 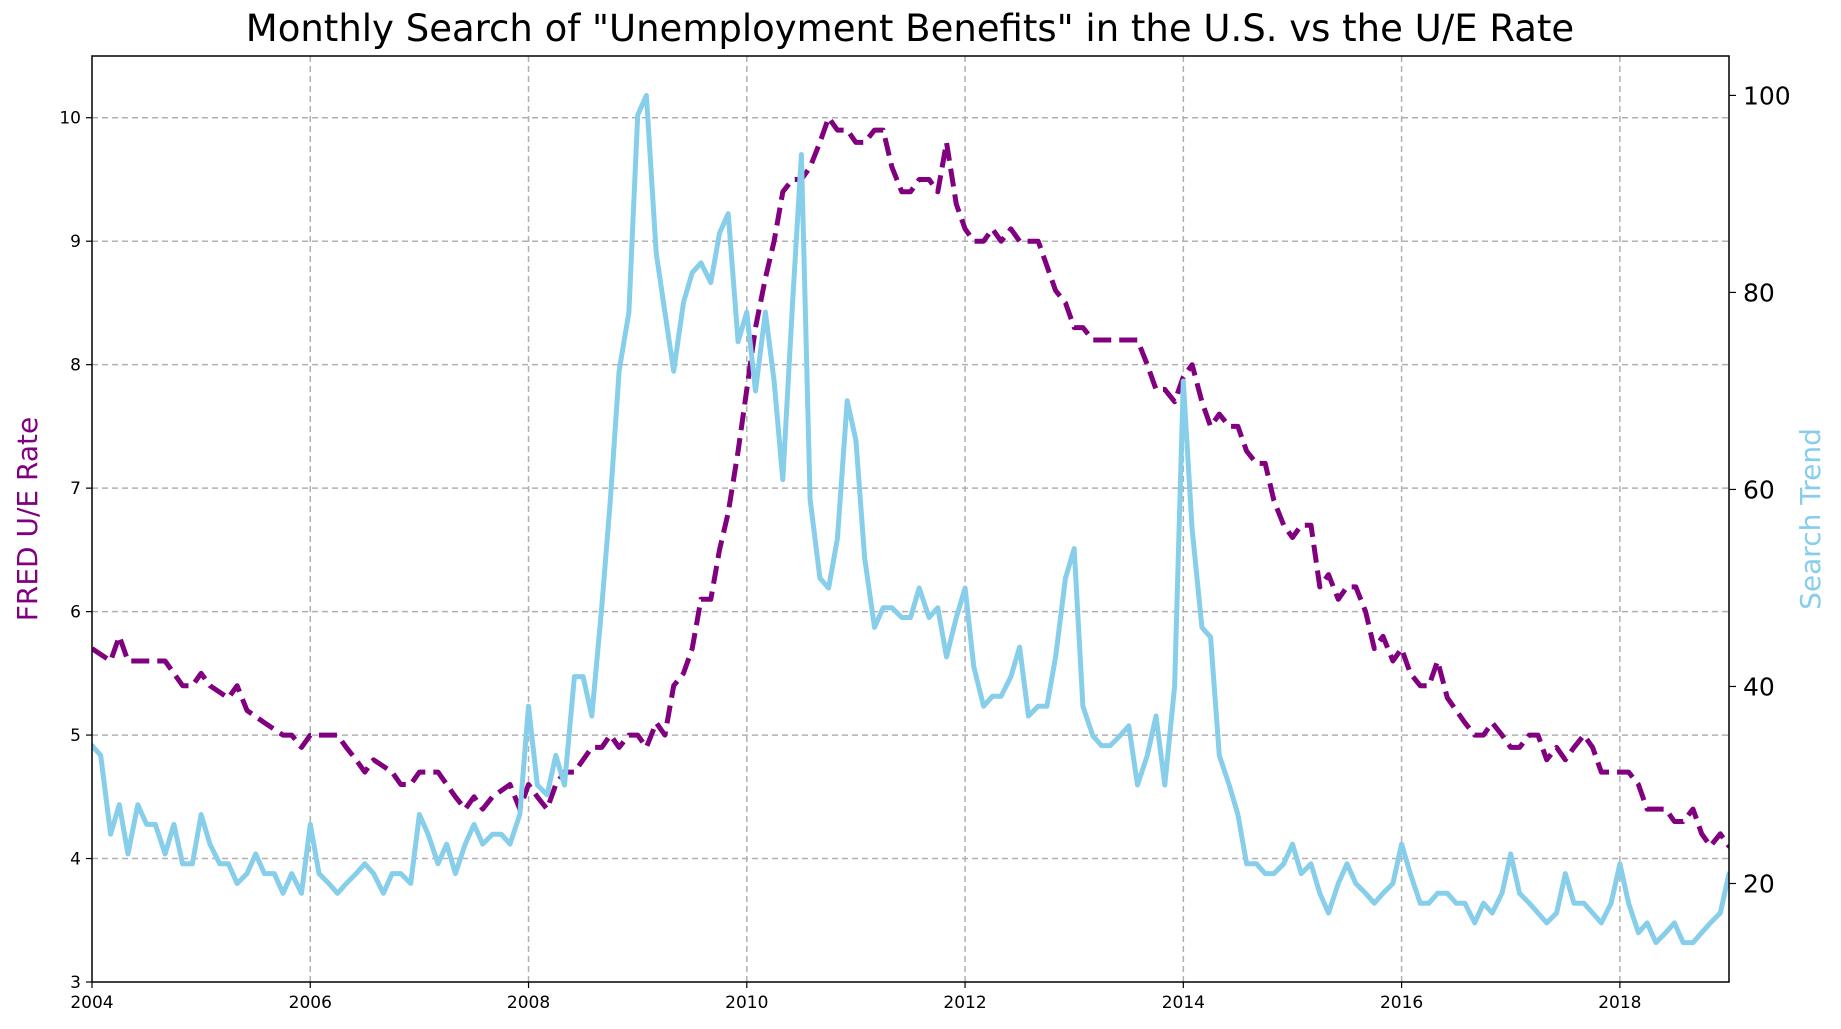 What do you see at coordinates (91, 1003) in the screenshot?
I see `x-tick-label: 2004` at bounding box center [91, 1003].